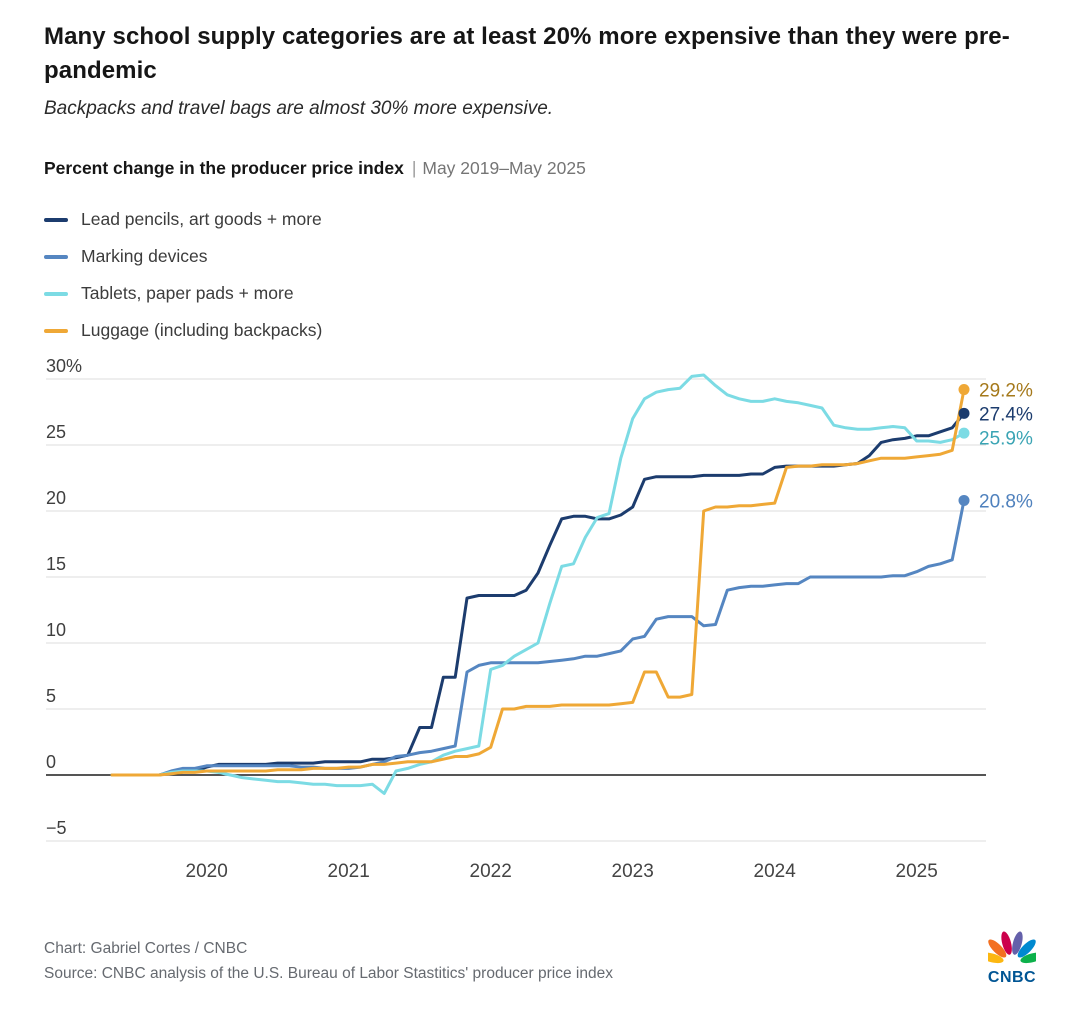  Describe the element at coordinates (201, 219) in the screenshot. I see `legend-label: Lead pencils, art goods + more` at that location.